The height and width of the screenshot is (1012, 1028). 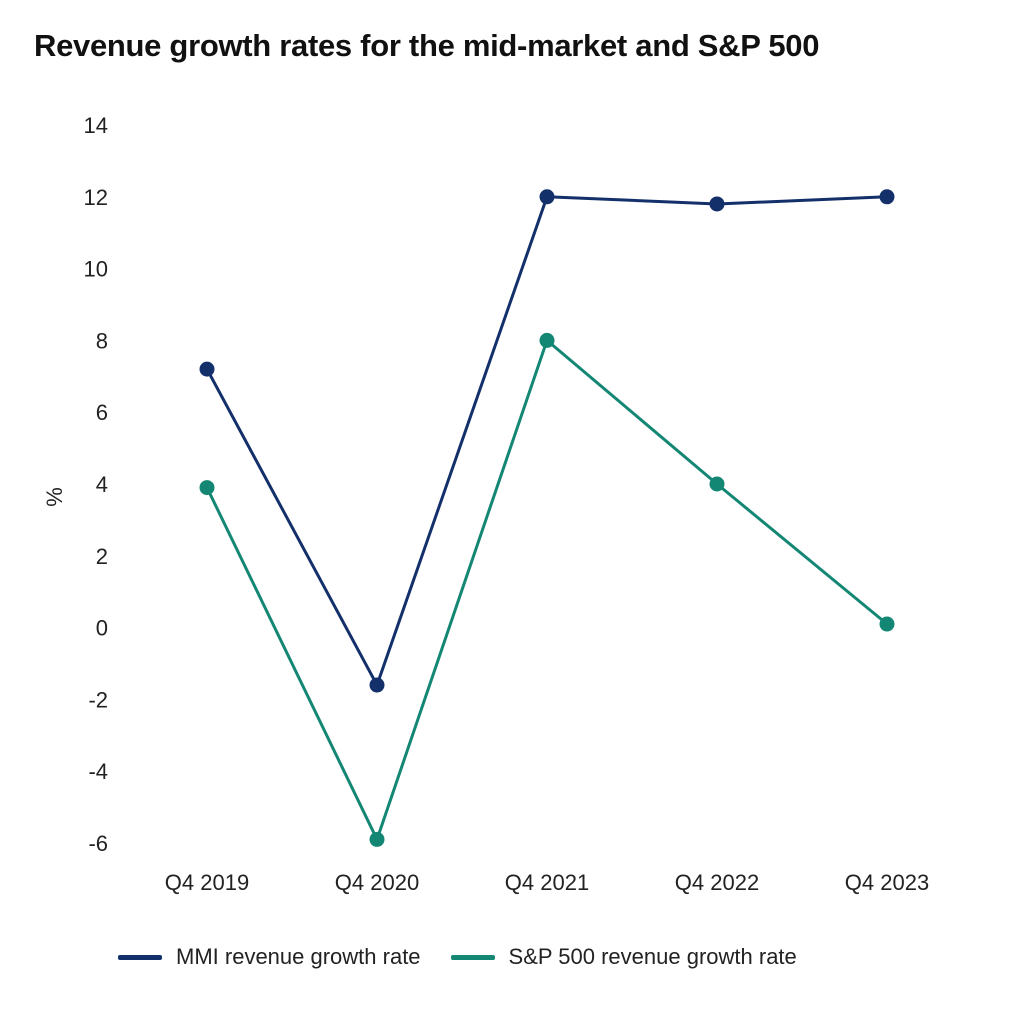 I want to click on y-tick-label: 14, so click(x=96, y=125).